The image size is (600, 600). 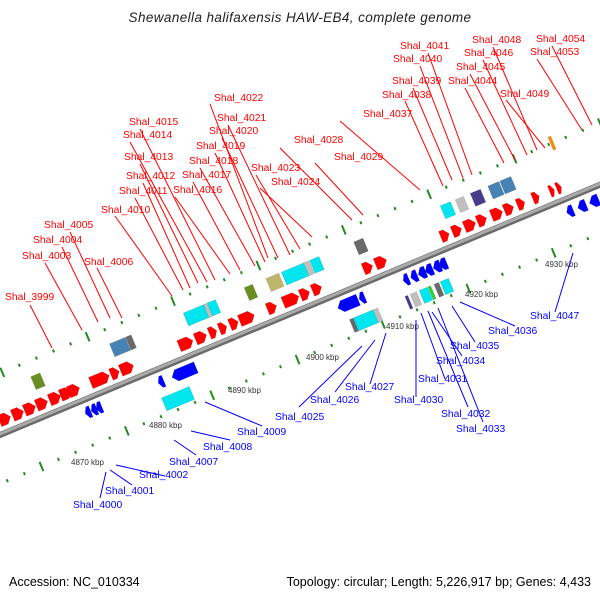 What do you see at coordinates (234, 131) in the screenshot?
I see `gene-label: Shal_4020` at bounding box center [234, 131].